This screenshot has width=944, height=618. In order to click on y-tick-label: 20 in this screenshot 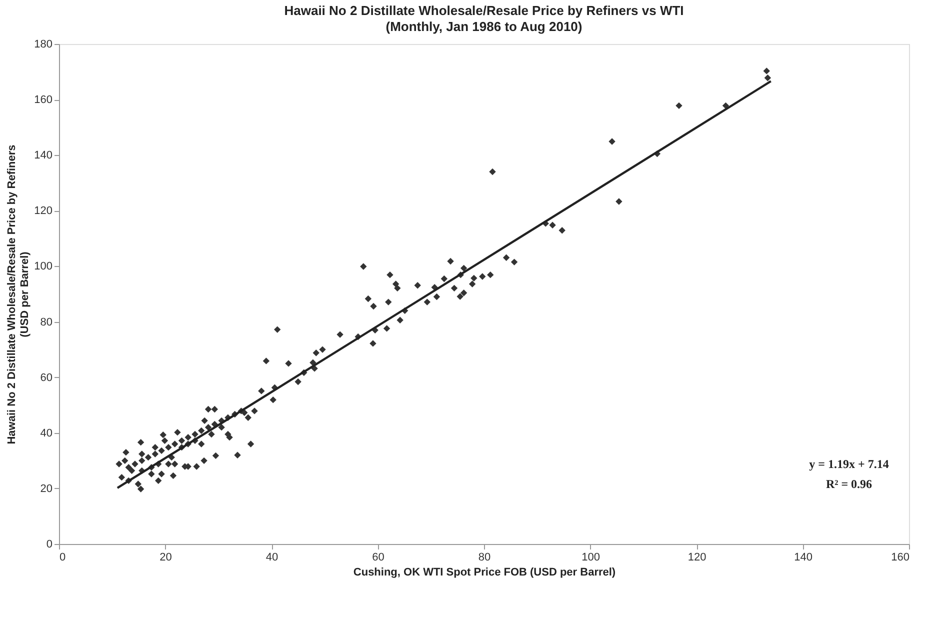, I will do `click(46, 488)`.